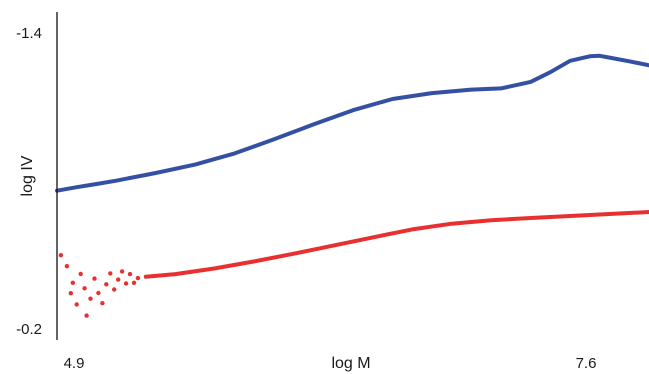 The height and width of the screenshot is (374, 649). I want to click on y-axis-title: log IV, so click(27, 175).